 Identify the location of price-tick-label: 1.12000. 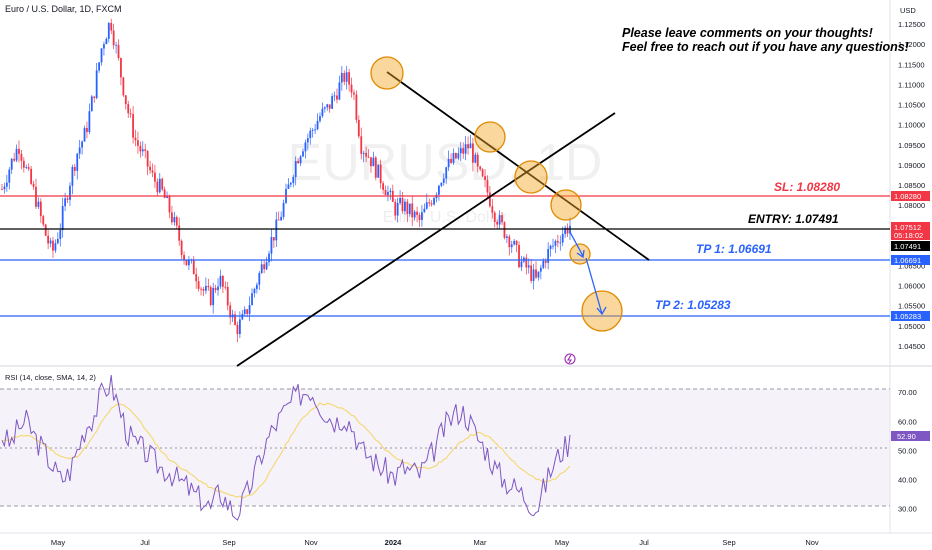
(911, 44).